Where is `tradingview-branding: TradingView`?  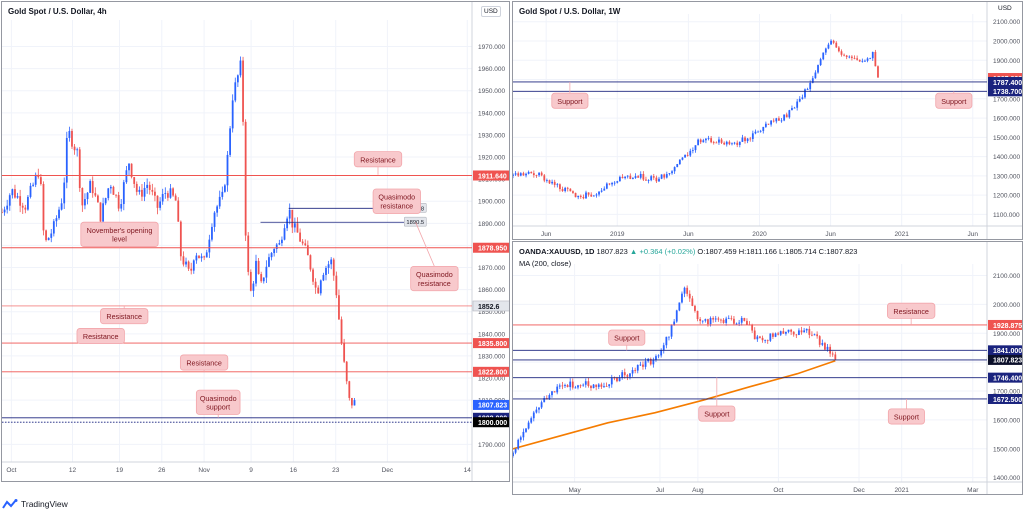
tradingview-branding: TradingView is located at coordinates (35, 504).